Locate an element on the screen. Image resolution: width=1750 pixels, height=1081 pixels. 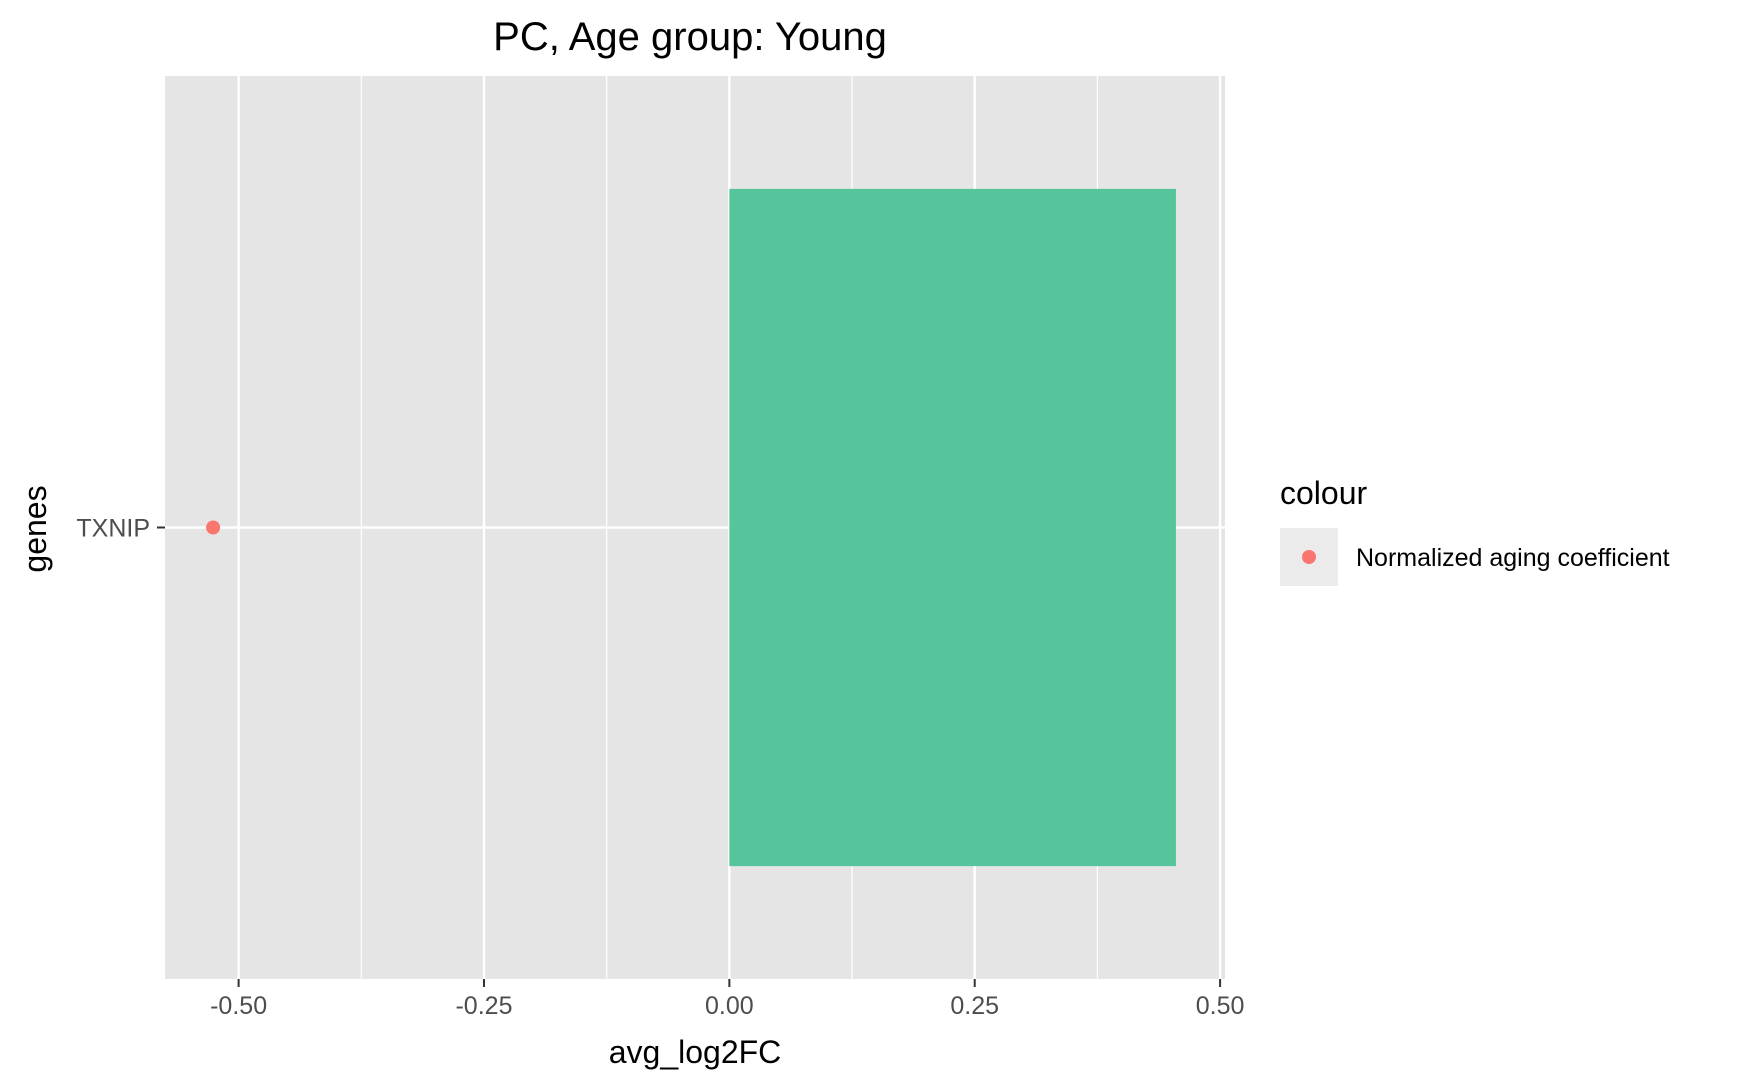
x-tick-label: 0.25 is located at coordinates (974, 1006).